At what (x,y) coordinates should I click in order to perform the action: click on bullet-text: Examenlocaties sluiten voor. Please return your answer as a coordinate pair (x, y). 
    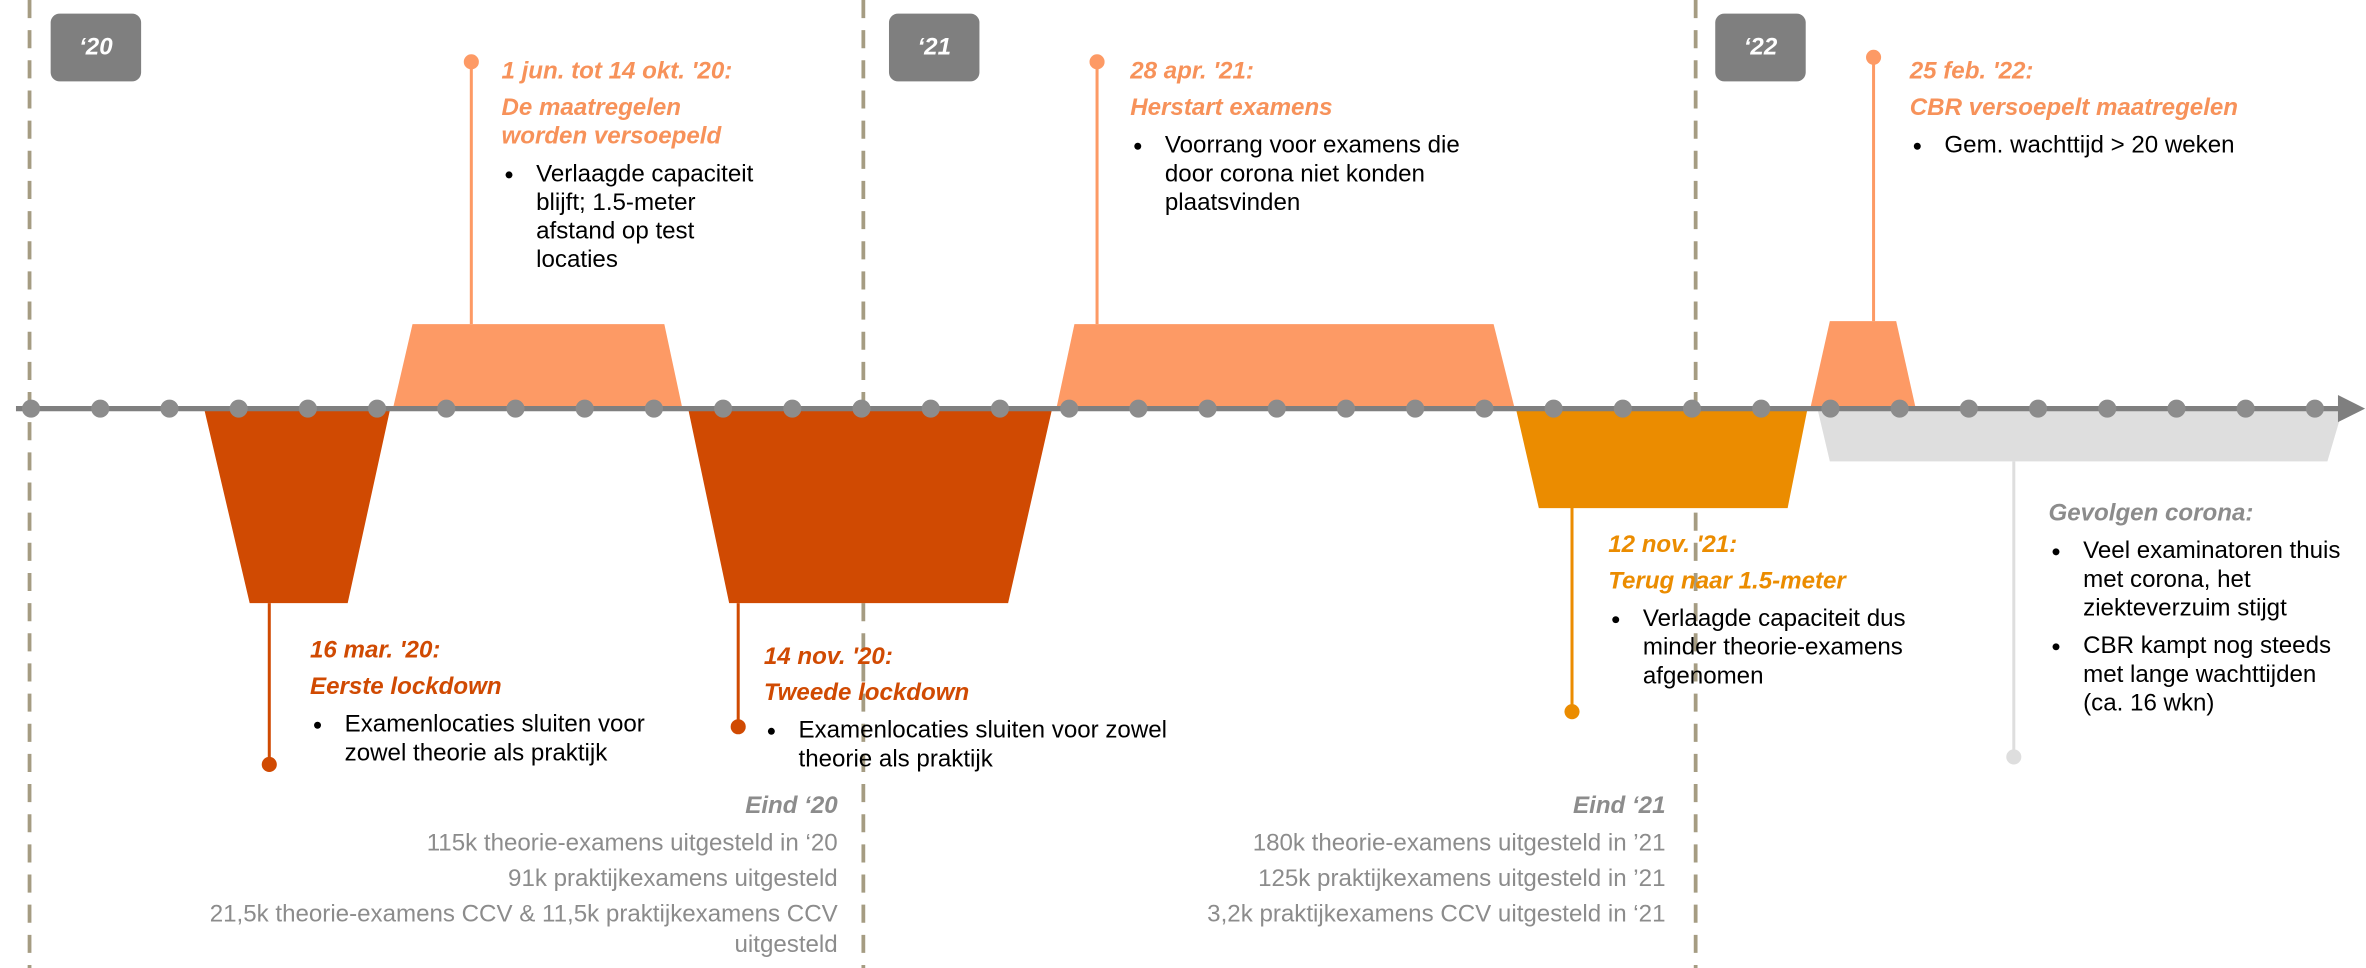
    Looking at the image, I should click on (495, 724).